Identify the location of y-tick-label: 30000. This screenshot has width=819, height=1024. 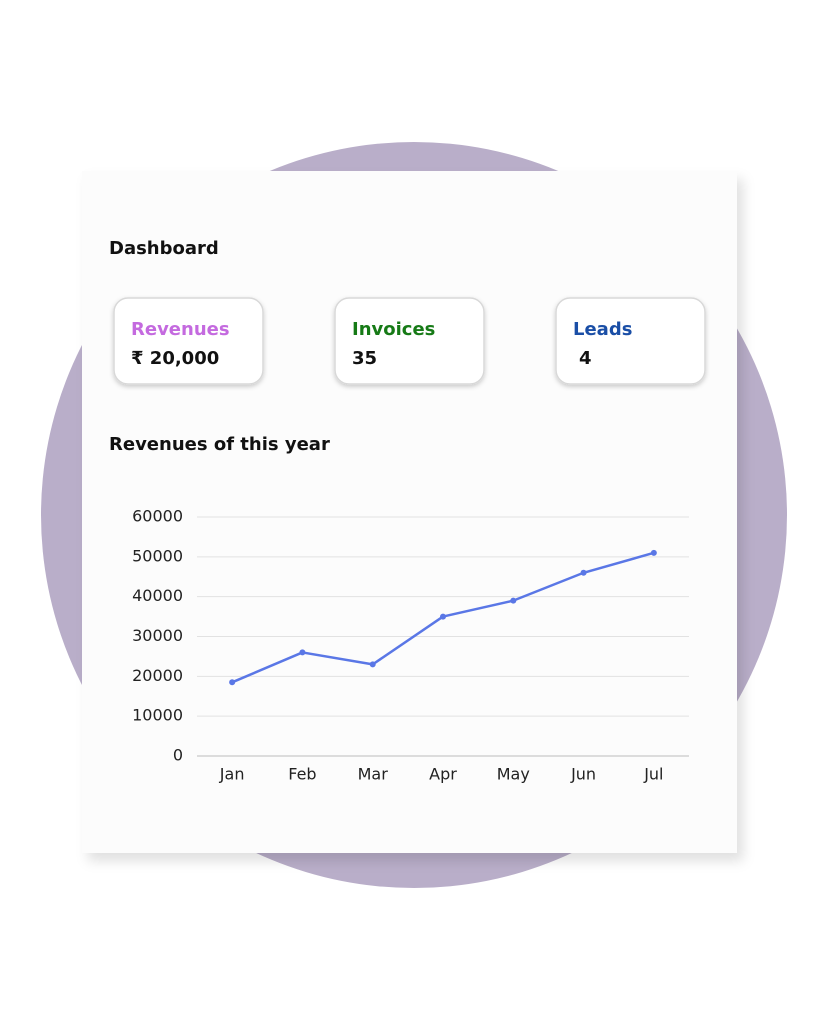
(157, 635).